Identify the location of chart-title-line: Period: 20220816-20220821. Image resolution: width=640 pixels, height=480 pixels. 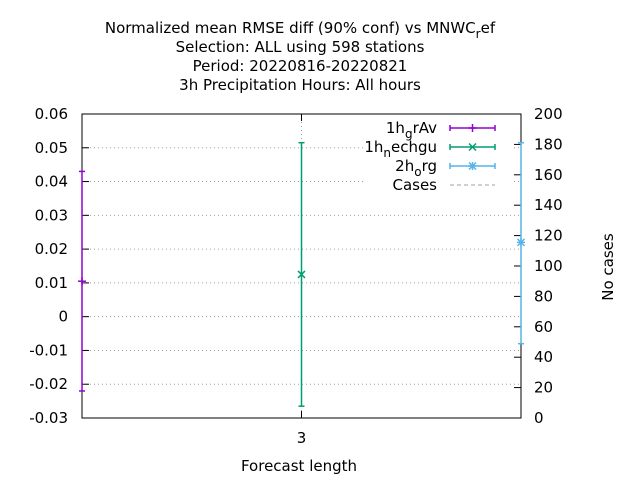
(300, 66).